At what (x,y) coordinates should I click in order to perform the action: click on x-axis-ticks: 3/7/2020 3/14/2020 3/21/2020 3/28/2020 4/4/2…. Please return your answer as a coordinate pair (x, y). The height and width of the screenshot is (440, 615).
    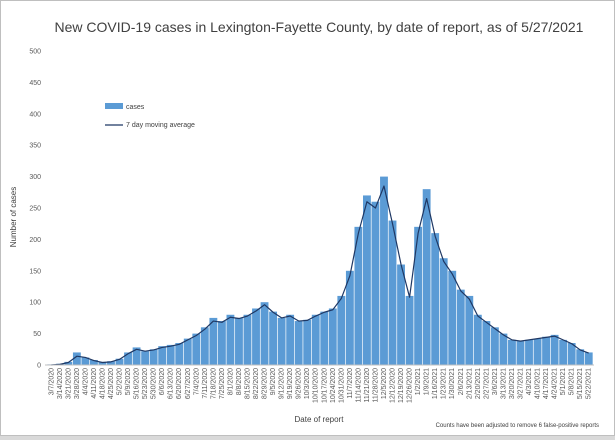
    Looking at the image, I should click on (320, 385).